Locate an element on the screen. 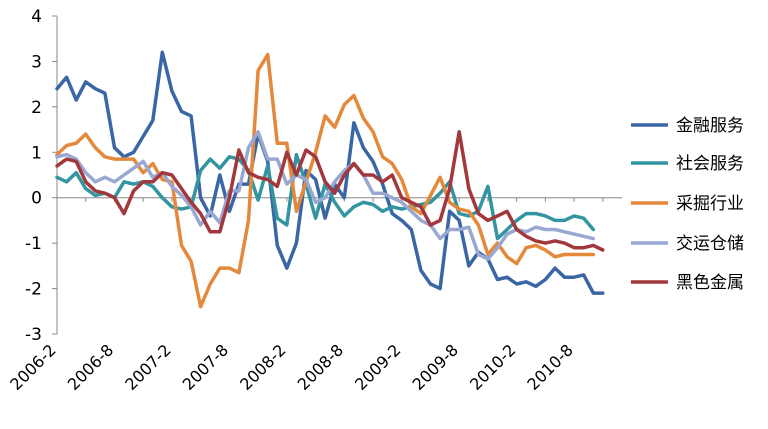  legend-label-4: 交运仓储 is located at coordinates (710, 244).